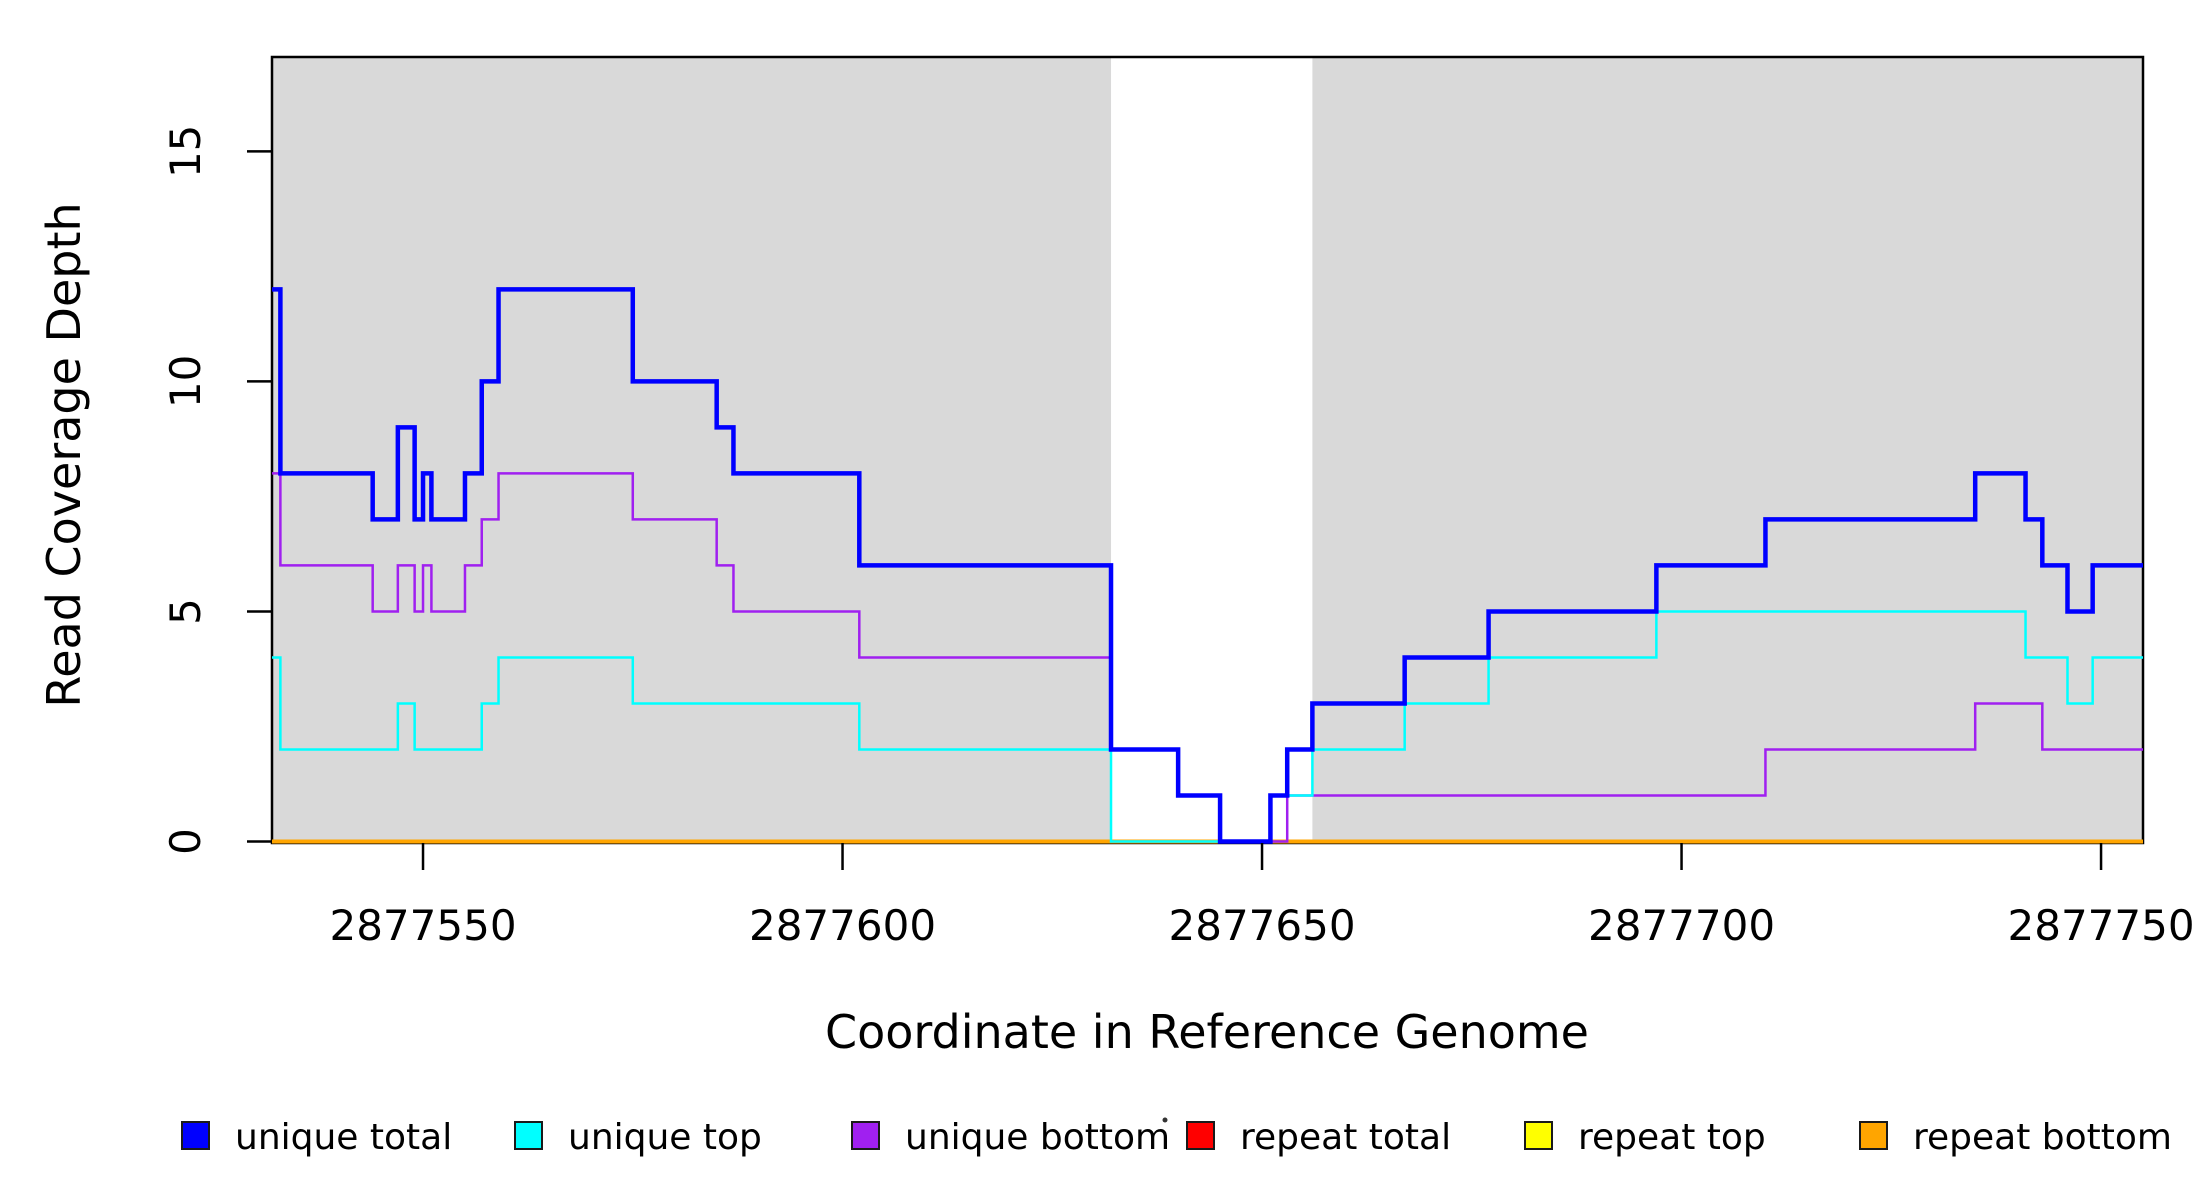 The width and height of the screenshot is (2200, 1204). Describe the element at coordinates (185, 151) in the screenshot. I see `y-tick-label: 15` at that location.